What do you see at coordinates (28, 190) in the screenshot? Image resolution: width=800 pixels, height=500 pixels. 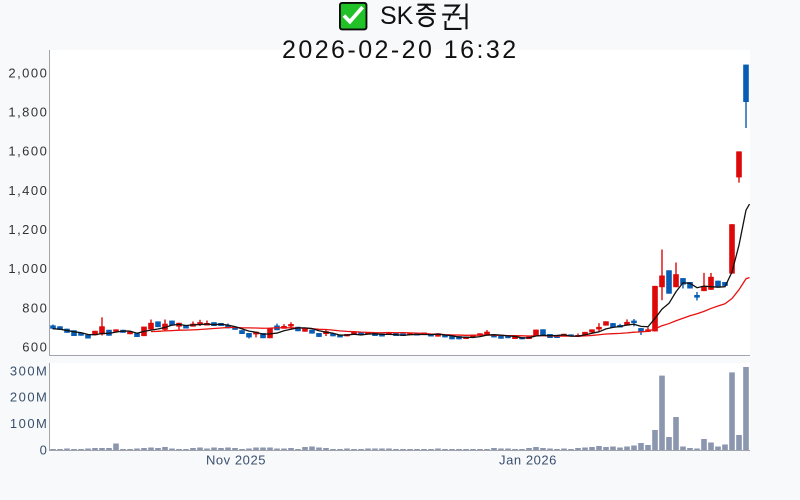 I see `svg-text: 1,400` at bounding box center [28, 190].